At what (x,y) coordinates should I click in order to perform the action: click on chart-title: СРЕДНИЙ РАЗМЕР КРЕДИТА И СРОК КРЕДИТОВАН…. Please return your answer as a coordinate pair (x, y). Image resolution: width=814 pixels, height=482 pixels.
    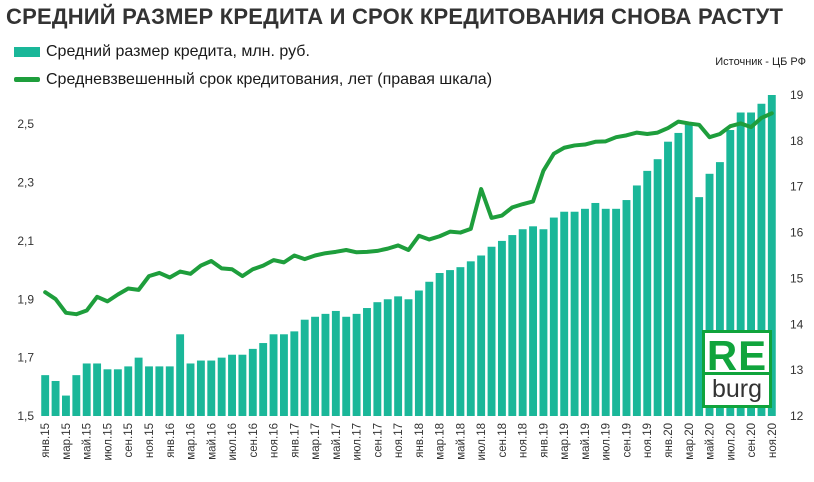
    Looking at the image, I should click on (395, 16).